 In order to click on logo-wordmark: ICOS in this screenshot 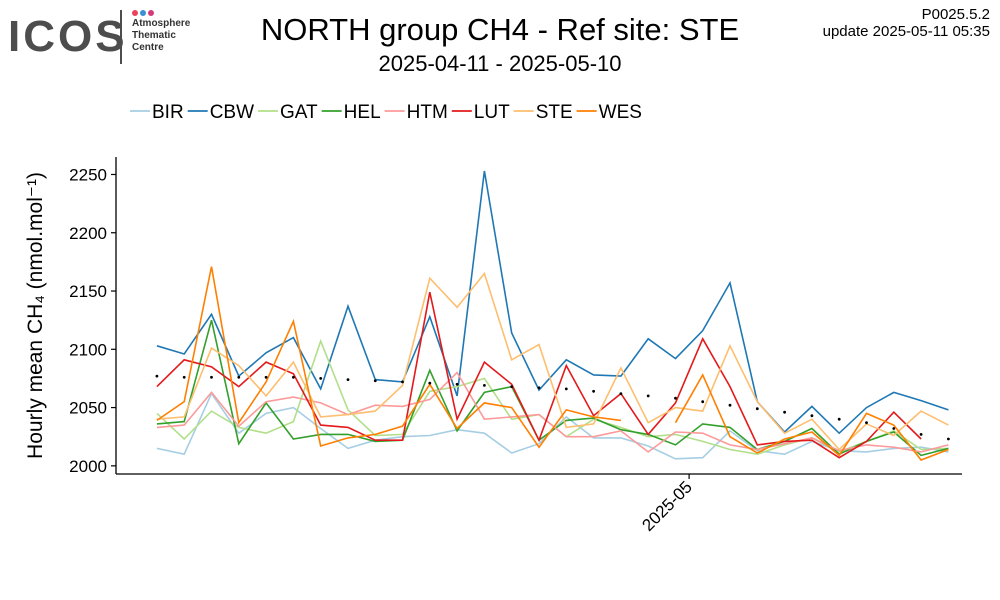, I will do `click(68, 36)`.